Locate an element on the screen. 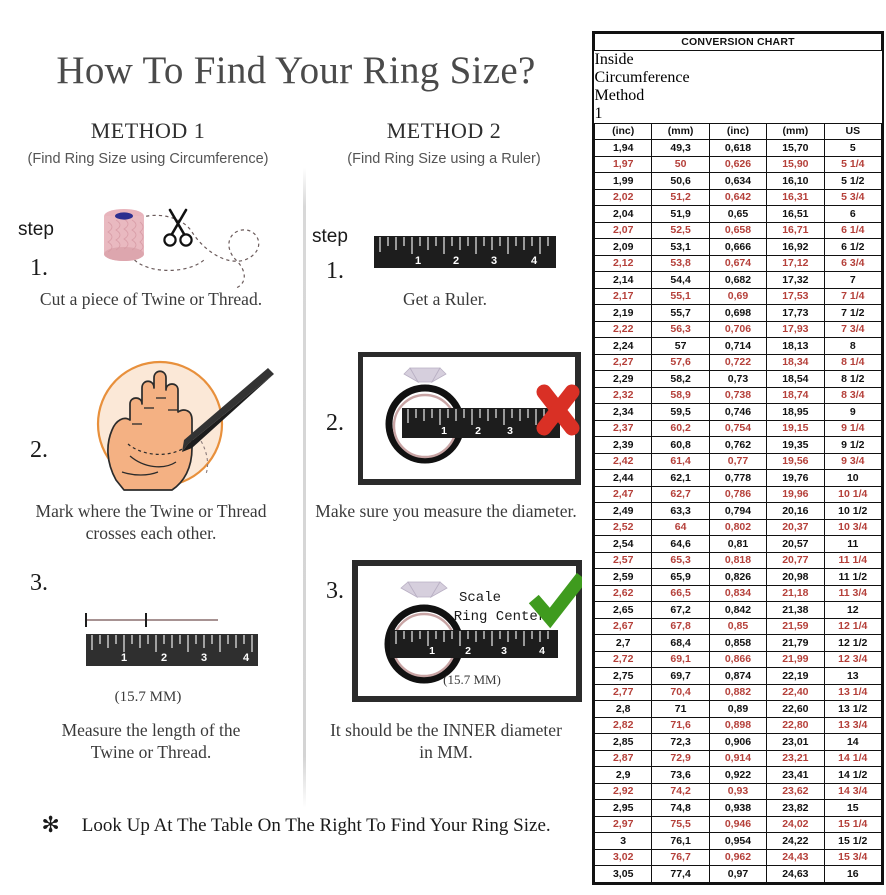  table-cell: 0,706 is located at coordinates (738, 329).